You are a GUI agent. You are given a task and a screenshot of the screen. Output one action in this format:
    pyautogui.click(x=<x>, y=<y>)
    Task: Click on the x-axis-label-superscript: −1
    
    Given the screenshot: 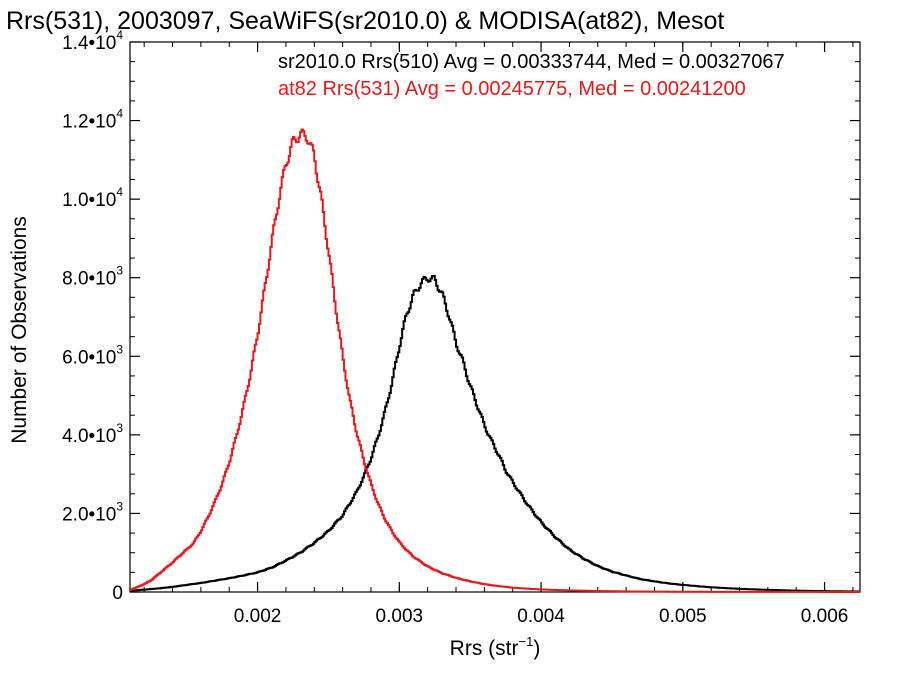 What is the action you would take?
    pyautogui.click(x=526, y=641)
    